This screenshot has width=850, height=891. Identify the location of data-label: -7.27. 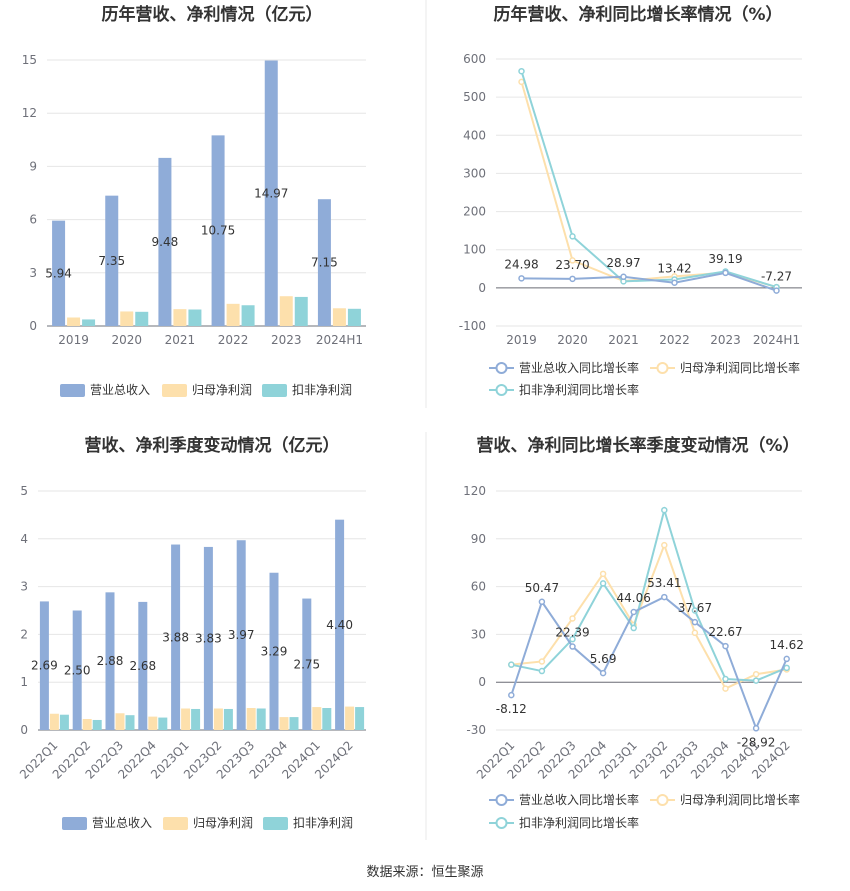
(776, 277).